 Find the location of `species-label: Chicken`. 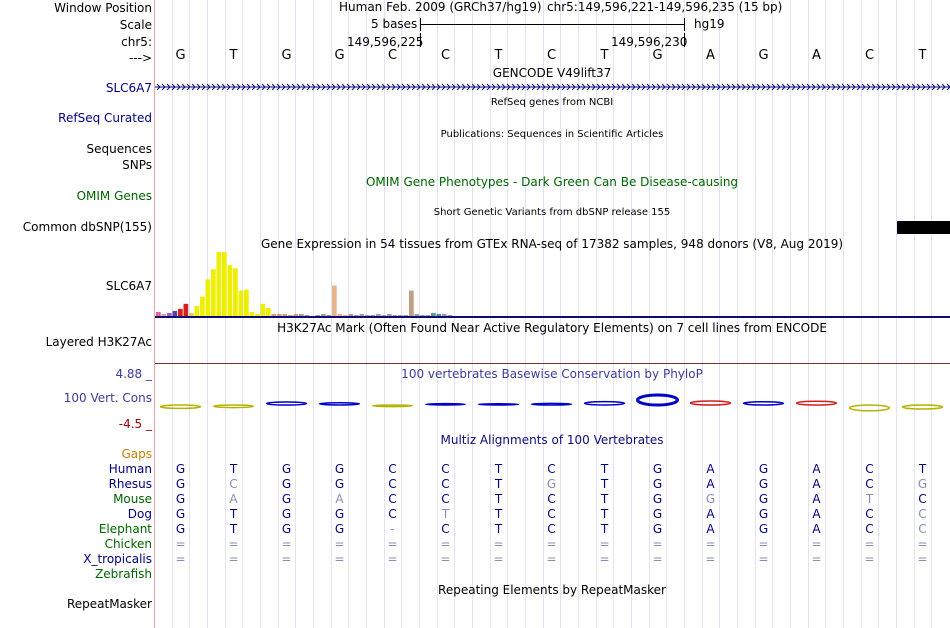

species-label: Chicken is located at coordinates (128, 544).